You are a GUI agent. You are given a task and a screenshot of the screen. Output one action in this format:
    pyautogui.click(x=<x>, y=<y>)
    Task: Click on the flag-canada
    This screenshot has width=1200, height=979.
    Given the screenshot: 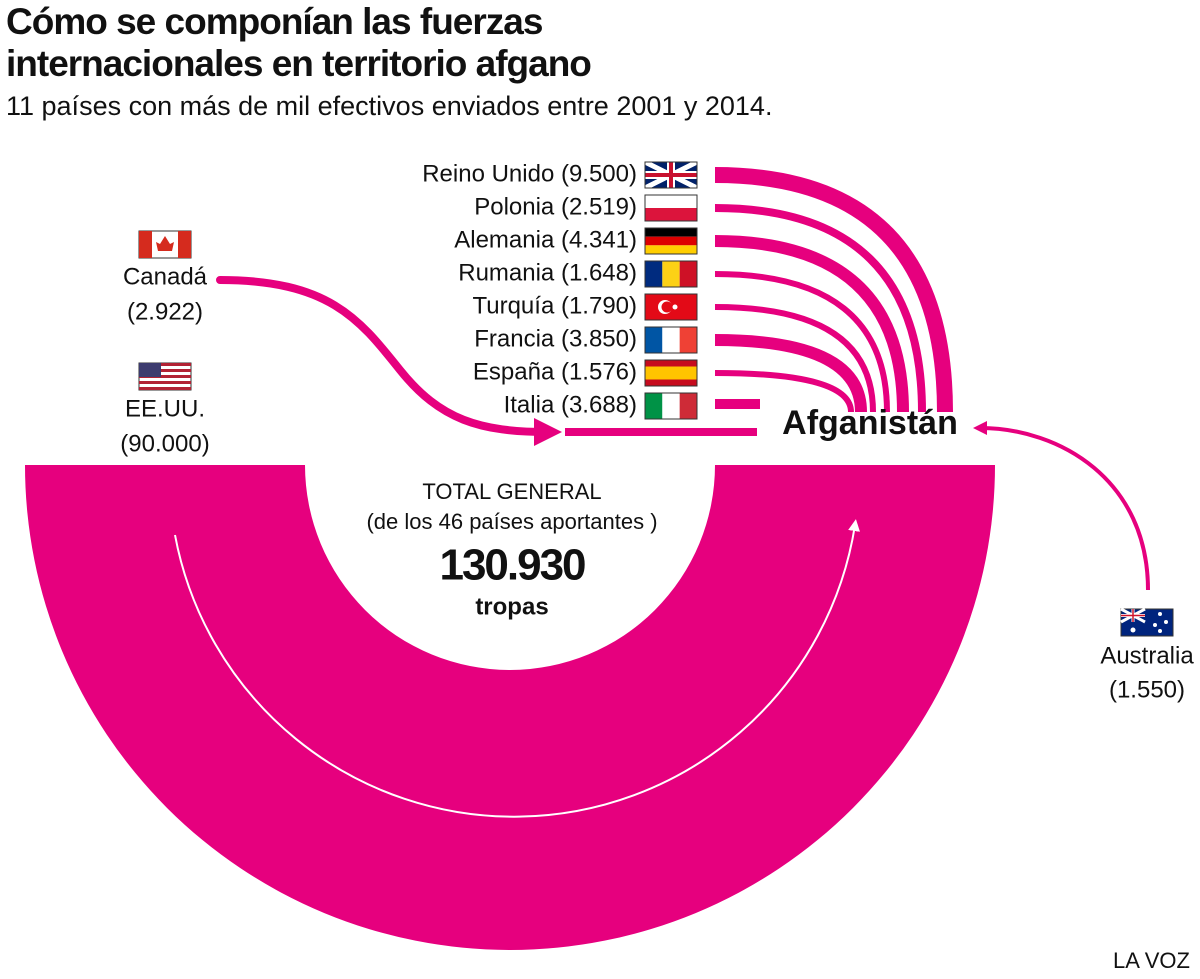 What is the action you would take?
    pyautogui.click(x=165, y=244)
    